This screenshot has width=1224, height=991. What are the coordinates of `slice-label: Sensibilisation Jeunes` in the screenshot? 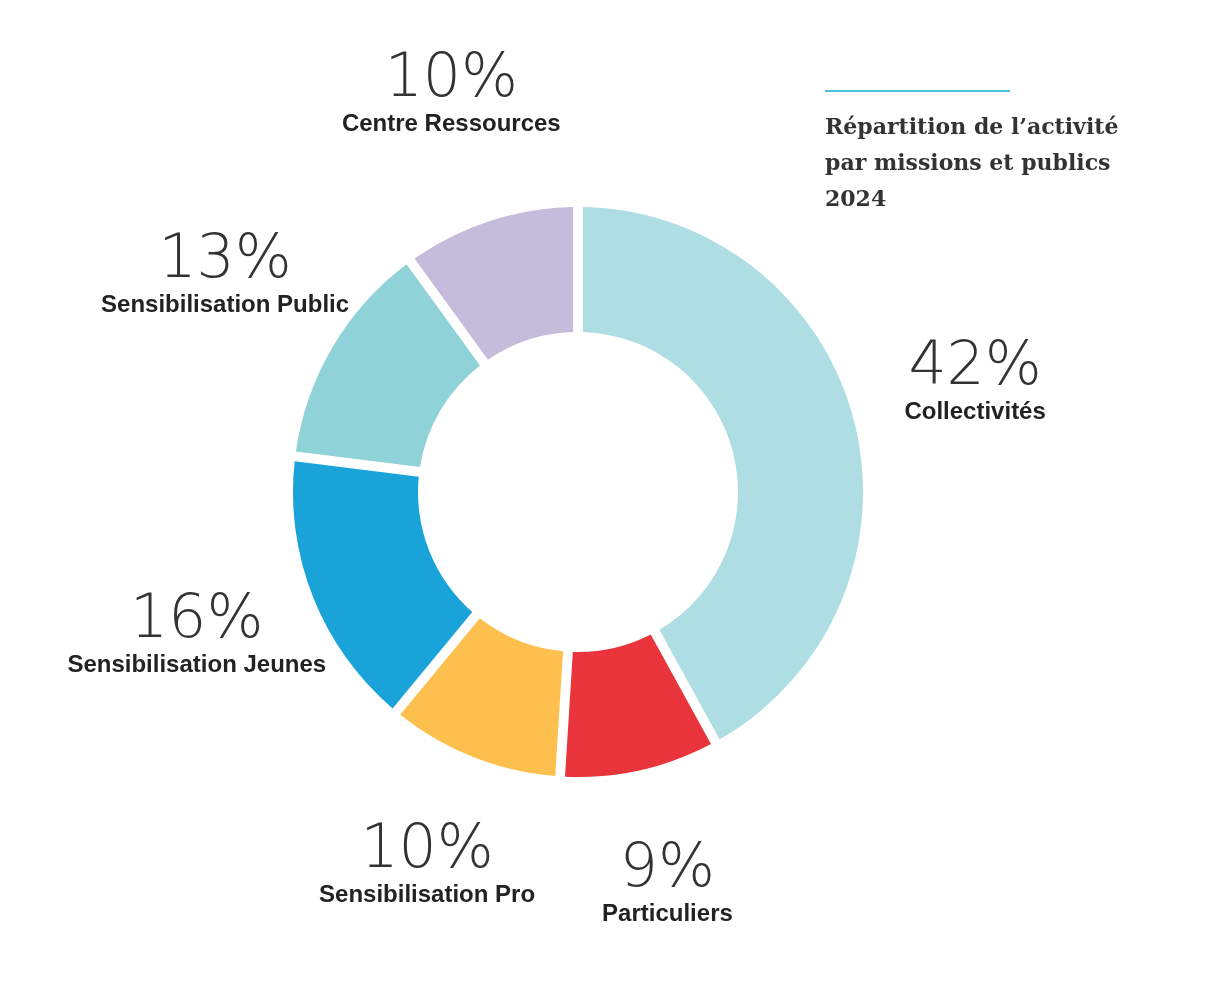 It's located at (197, 663).